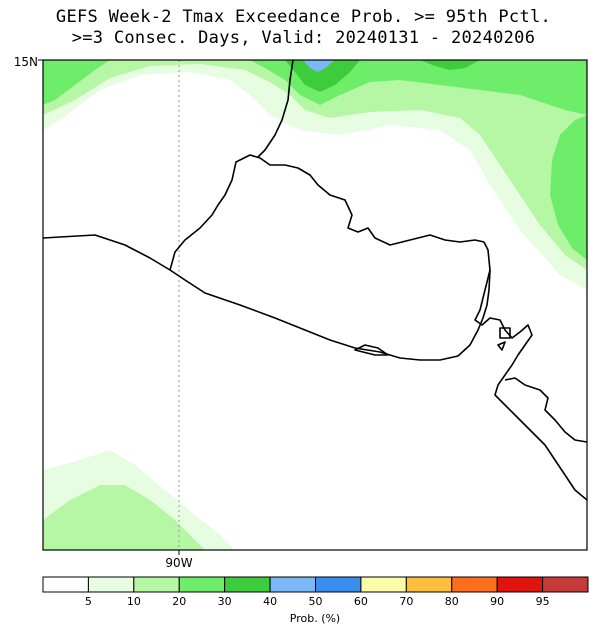 This screenshot has height=635, width=607. What do you see at coordinates (124, 517) in the screenshot?
I see `prob-area-10-20-bottom` at bounding box center [124, 517].